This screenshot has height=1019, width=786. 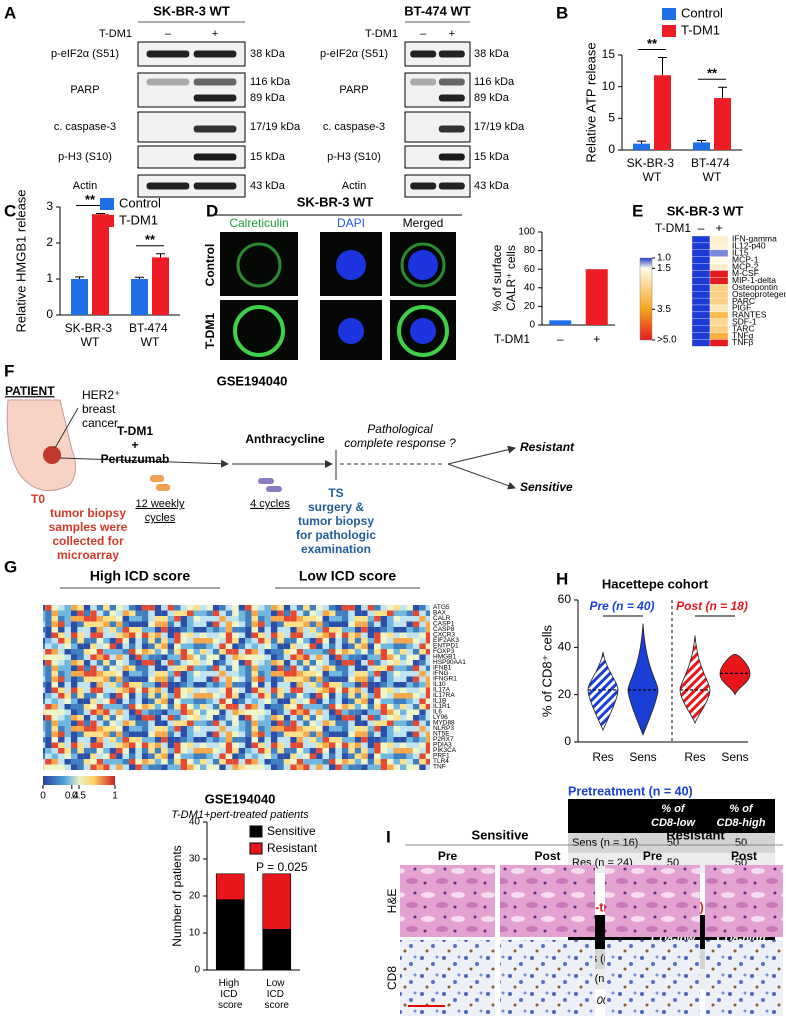 What do you see at coordinates (240, 798) in the screenshot?
I see `chart-title: GSE194040` at bounding box center [240, 798].